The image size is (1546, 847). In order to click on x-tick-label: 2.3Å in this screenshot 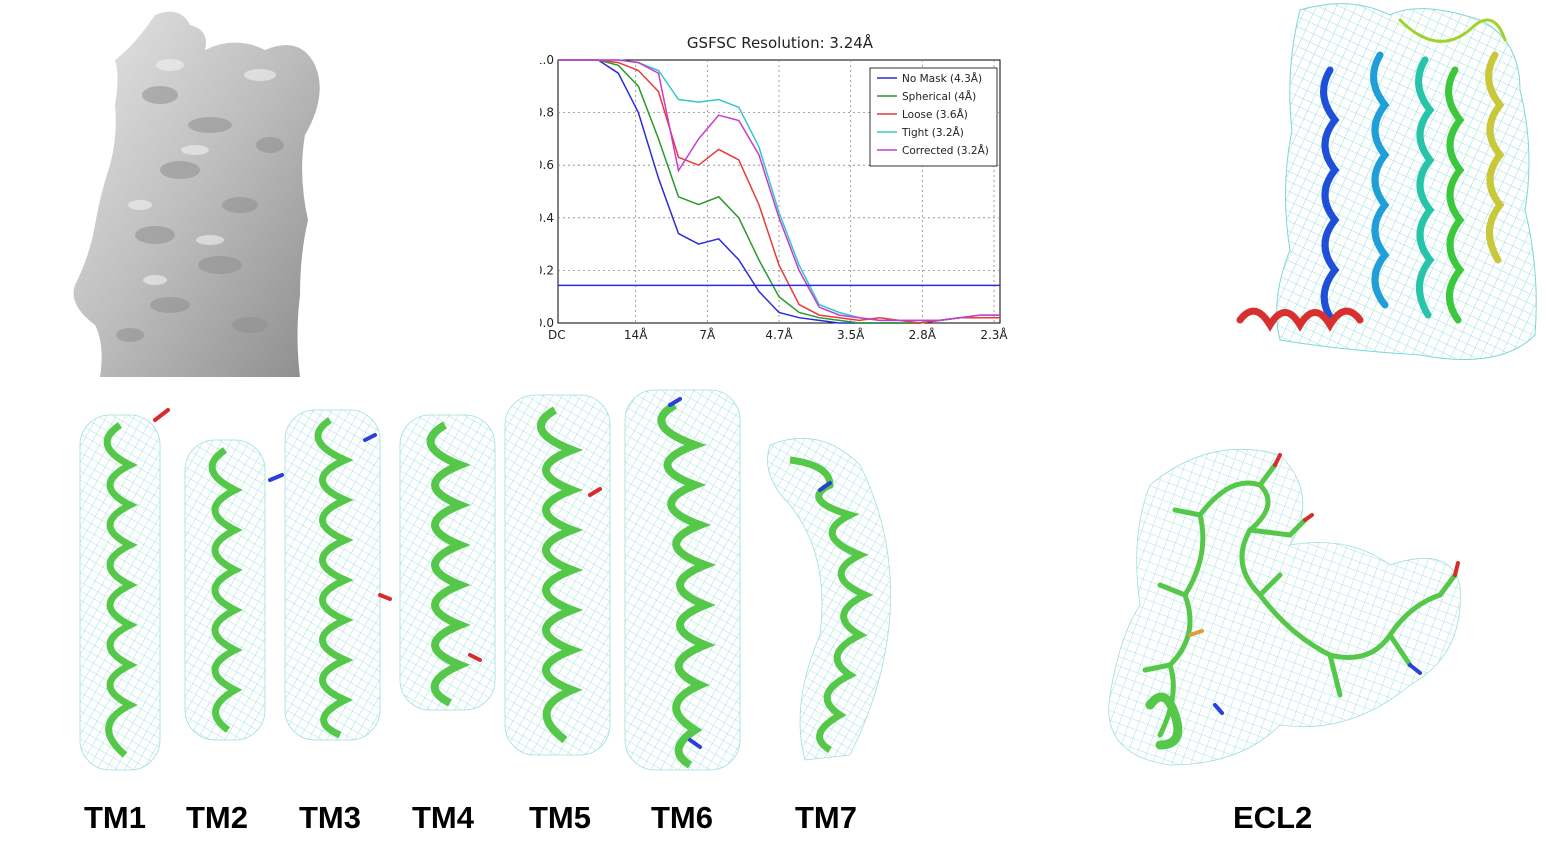, I will do `click(994, 334)`.